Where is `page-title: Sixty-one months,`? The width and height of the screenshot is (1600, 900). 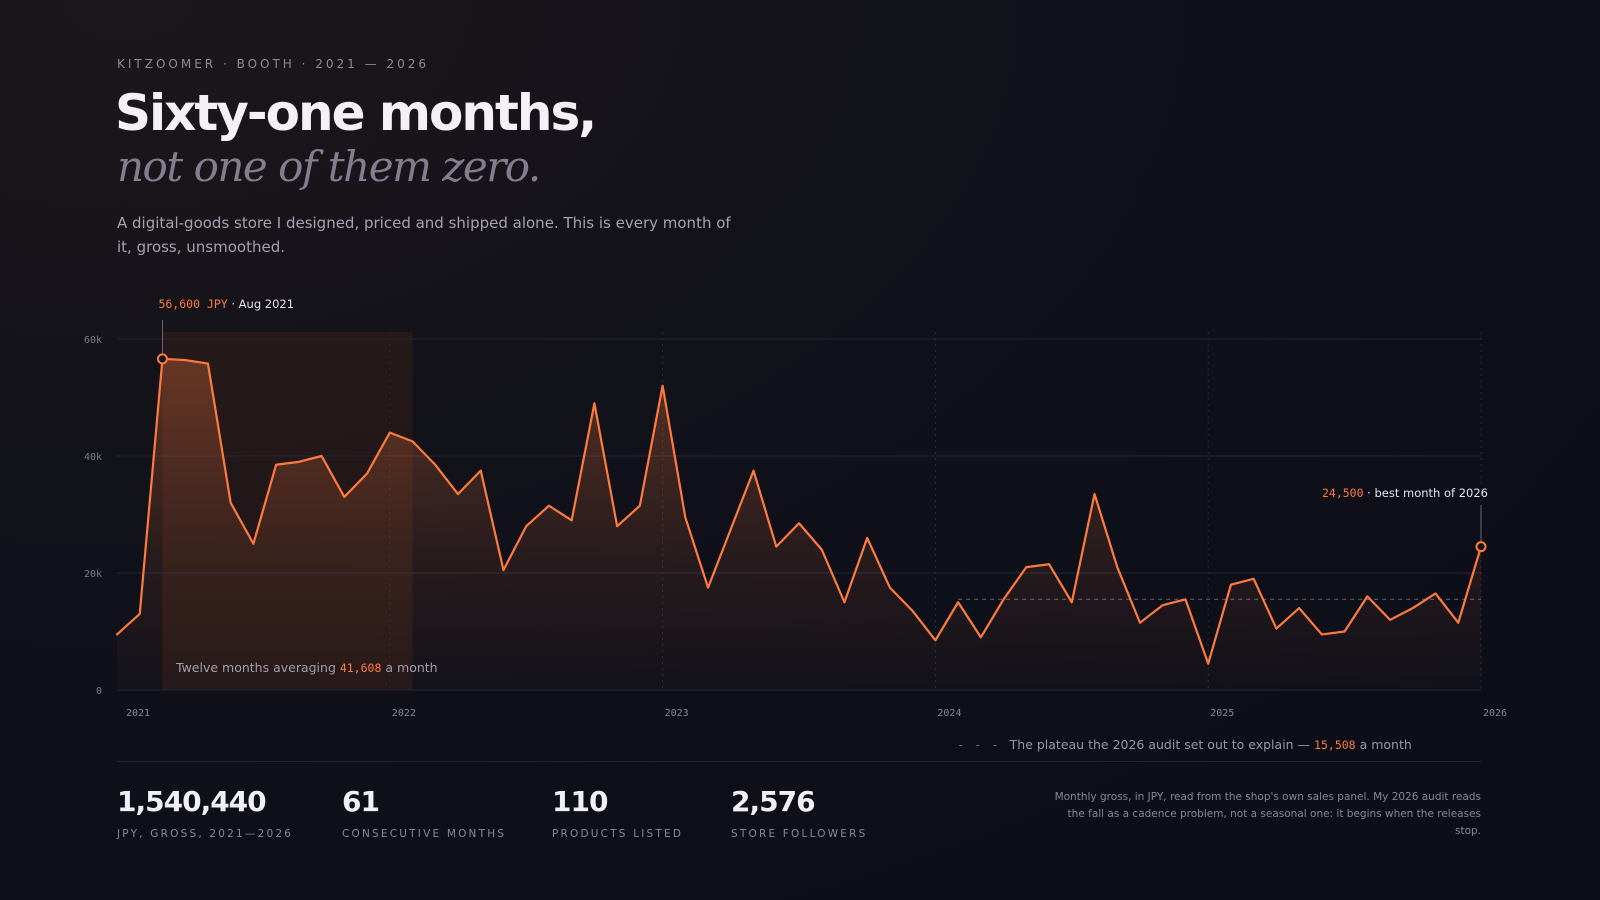 page-title: Sixty-one months, is located at coordinates (356, 113).